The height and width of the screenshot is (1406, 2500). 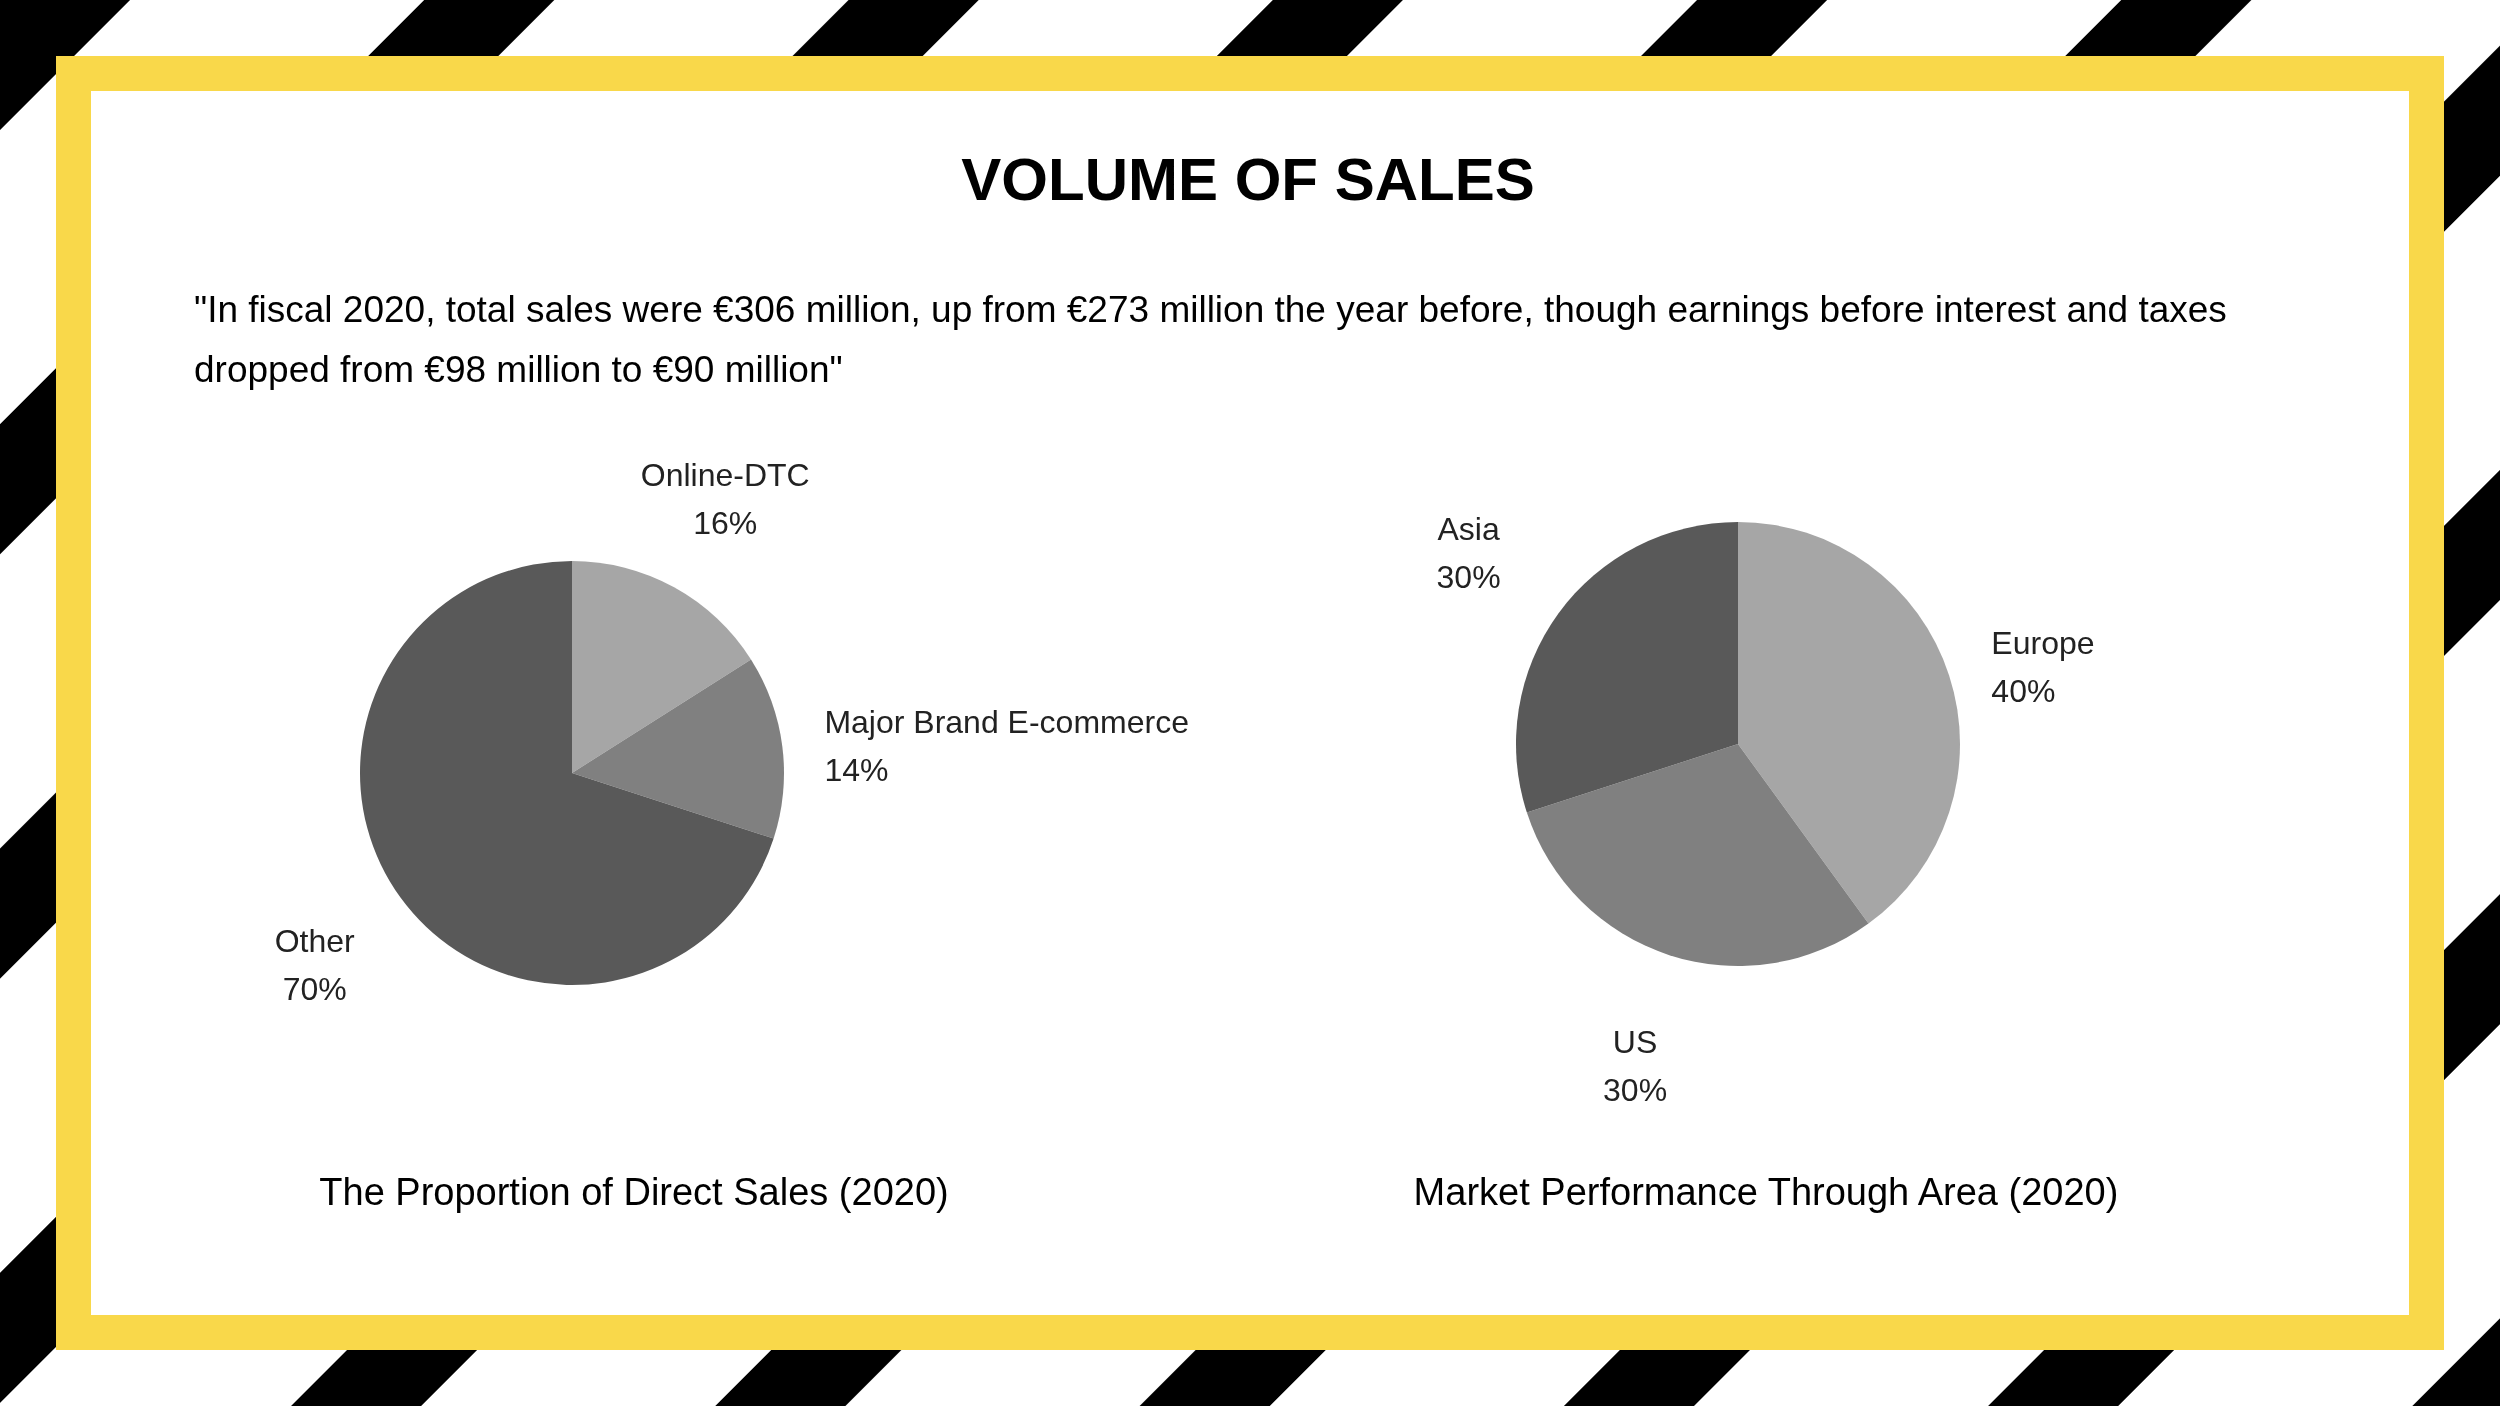 I want to click on data-label: 14%, so click(x=856, y=770).